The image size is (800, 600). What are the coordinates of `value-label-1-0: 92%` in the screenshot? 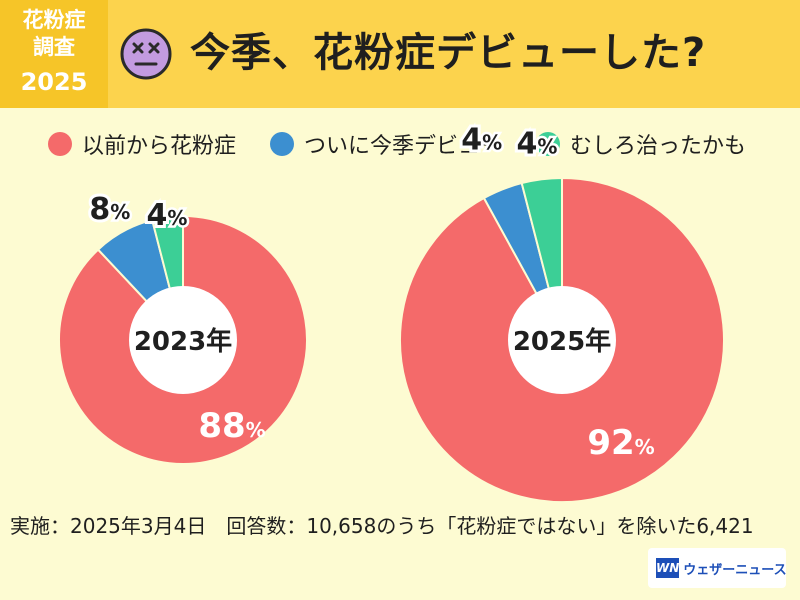 It's located at (620, 443).